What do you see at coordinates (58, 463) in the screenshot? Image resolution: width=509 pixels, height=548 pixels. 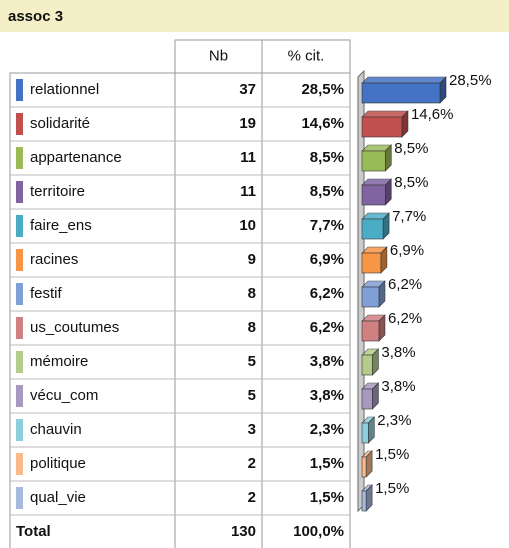 I see `row-label: politique` at bounding box center [58, 463].